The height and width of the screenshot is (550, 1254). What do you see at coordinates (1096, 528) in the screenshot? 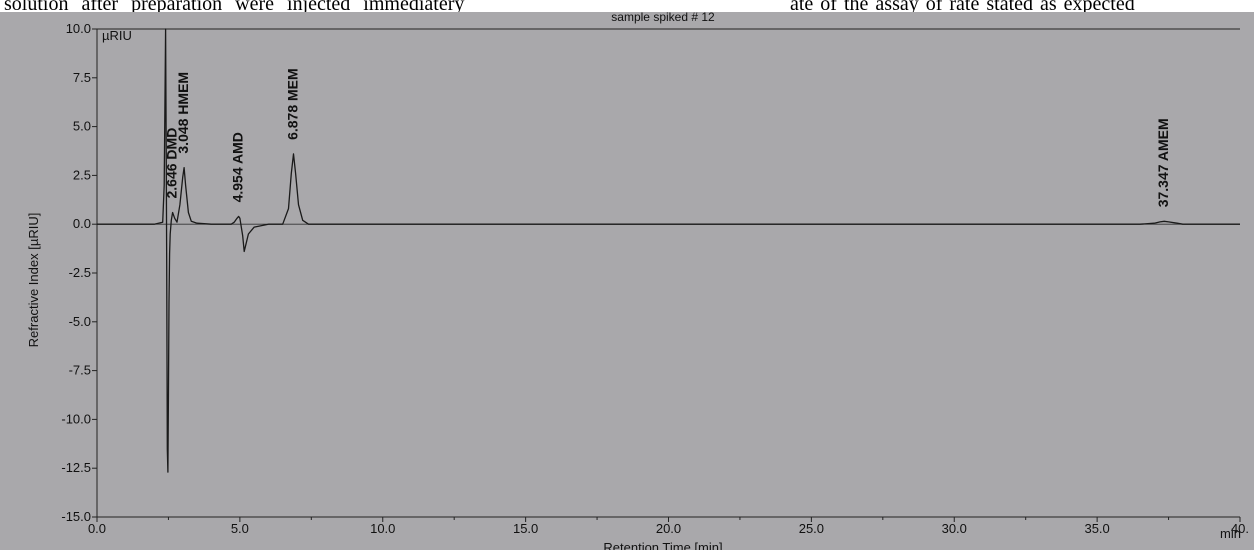
I see `x-tick-label: 35.0` at bounding box center [1096, 528].